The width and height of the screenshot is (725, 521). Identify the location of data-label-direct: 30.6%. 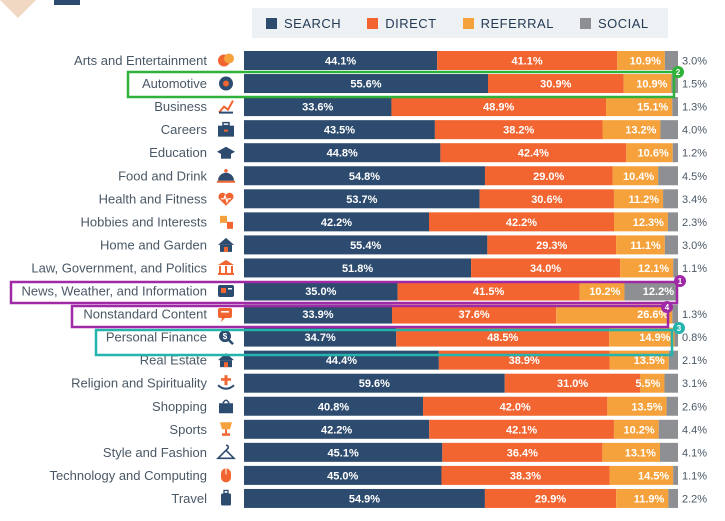
(546, 200).